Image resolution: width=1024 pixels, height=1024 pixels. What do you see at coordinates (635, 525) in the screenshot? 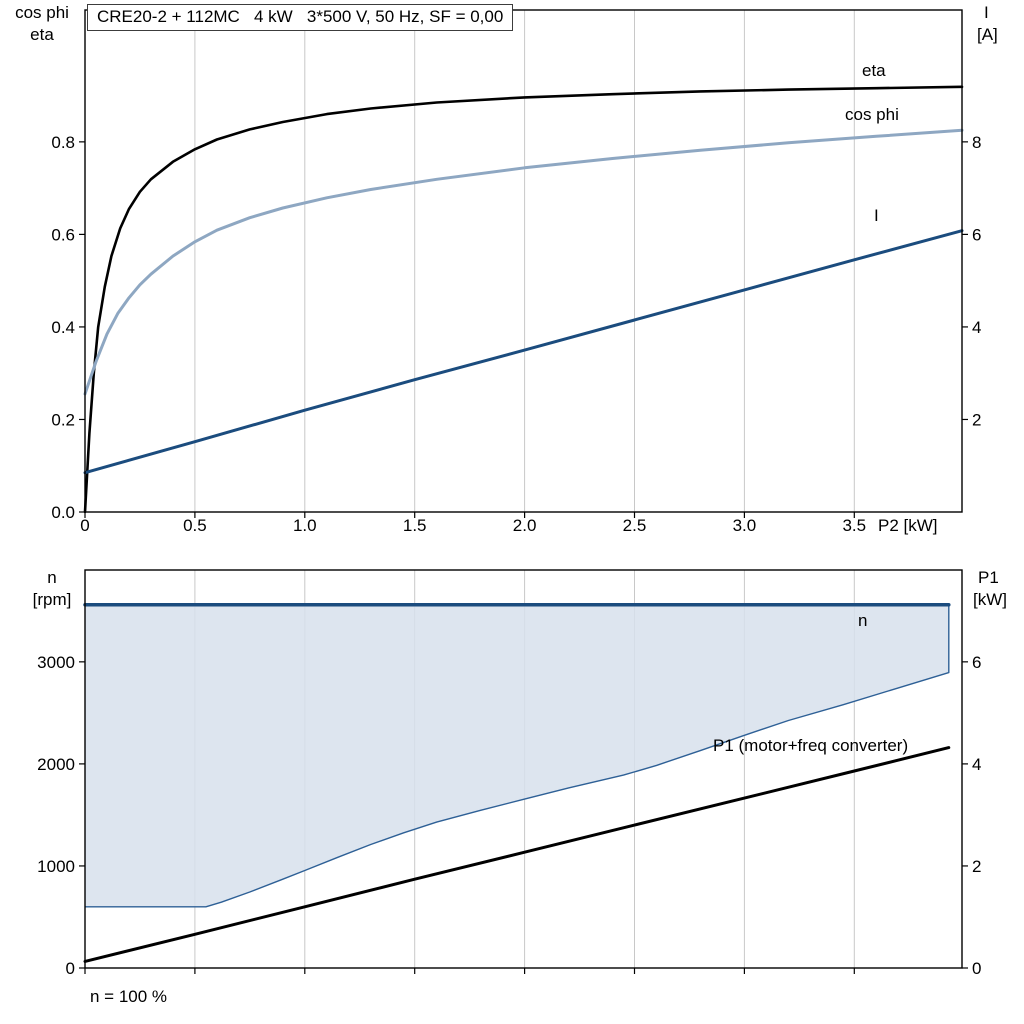
I see `x-tick-label: 2.5` at bounding box center [635, 525].